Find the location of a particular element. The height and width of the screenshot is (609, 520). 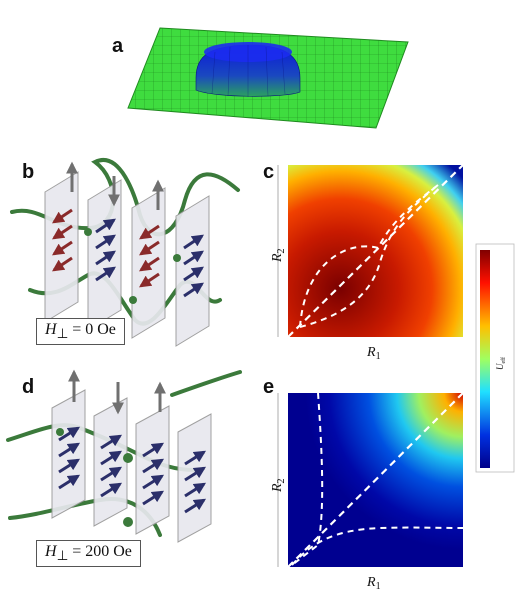

panel-c-letter: c is located at coordinates (268, 172).